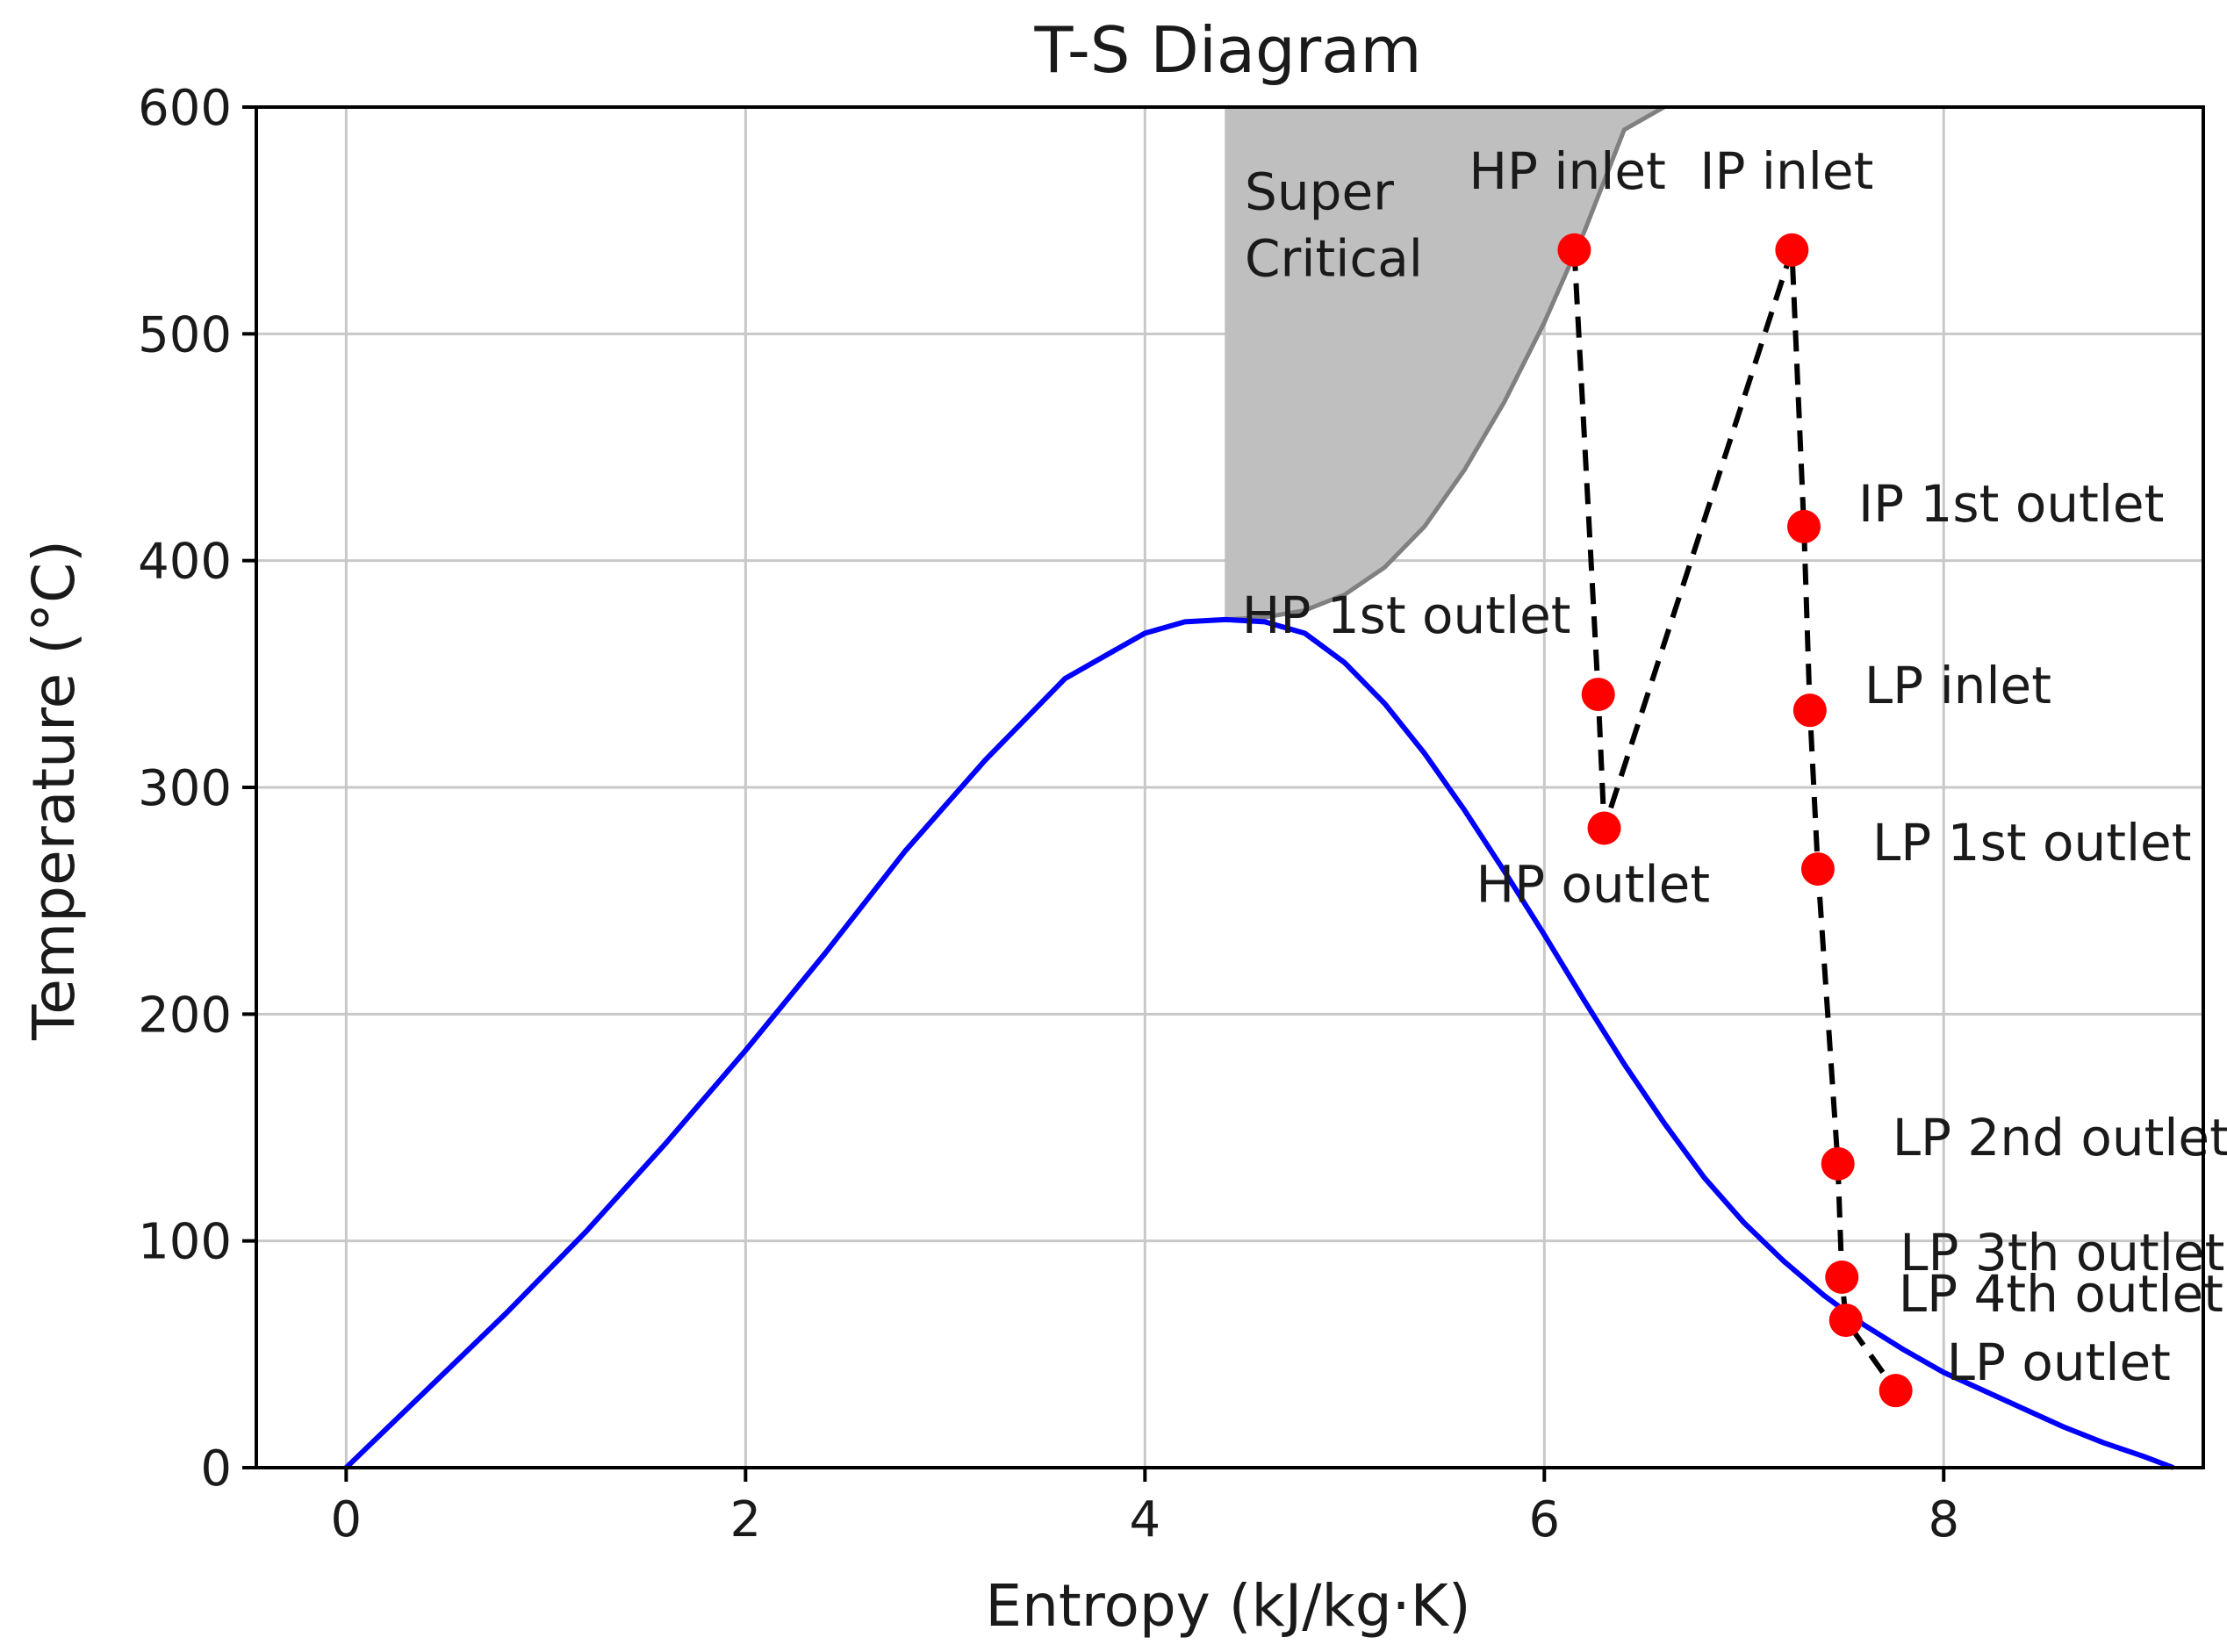 Image resolution: width=2227 pixels, height=1652 pixels. I want to click on supercritical-label-line: Critical, so click(1334, 258).